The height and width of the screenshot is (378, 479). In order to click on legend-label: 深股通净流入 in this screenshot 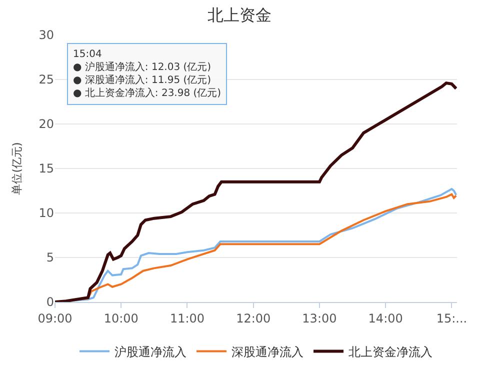, I will do `click(268, 351)`.